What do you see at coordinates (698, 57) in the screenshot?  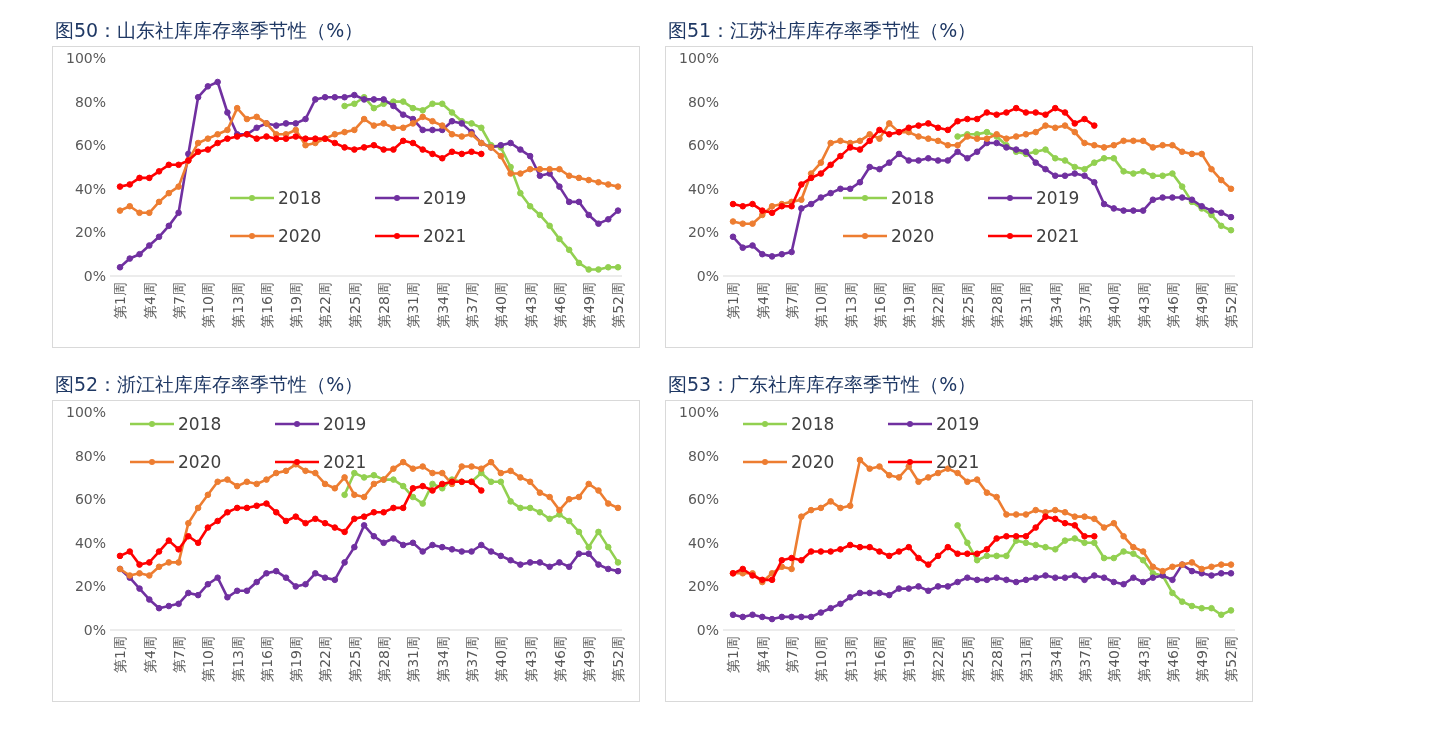 I see `y-tick-label: 100%` at bounding box center [698, 57].